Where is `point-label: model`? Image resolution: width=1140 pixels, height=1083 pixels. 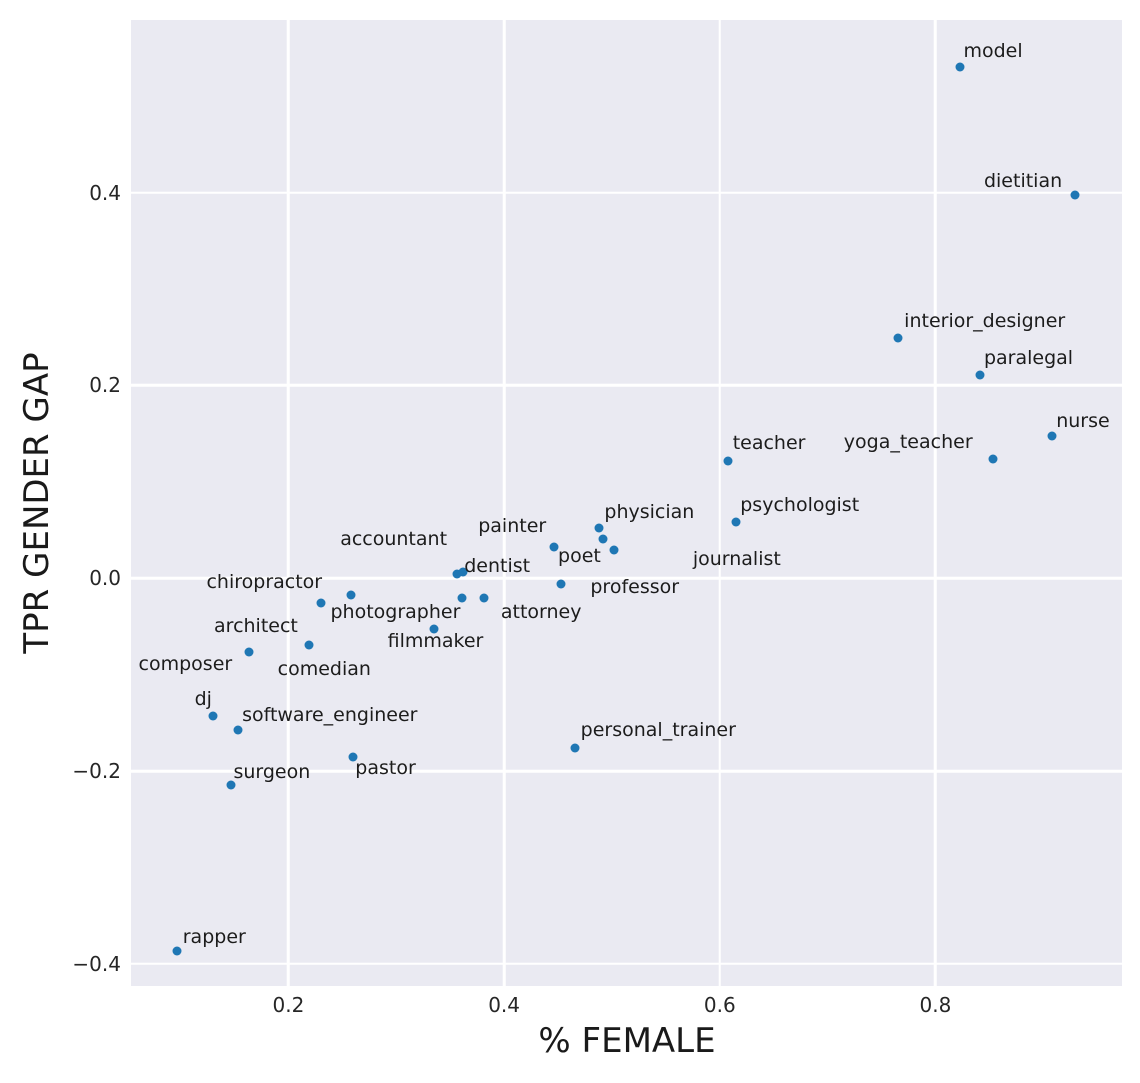 point-label: model is located at coordinates (993, 50).